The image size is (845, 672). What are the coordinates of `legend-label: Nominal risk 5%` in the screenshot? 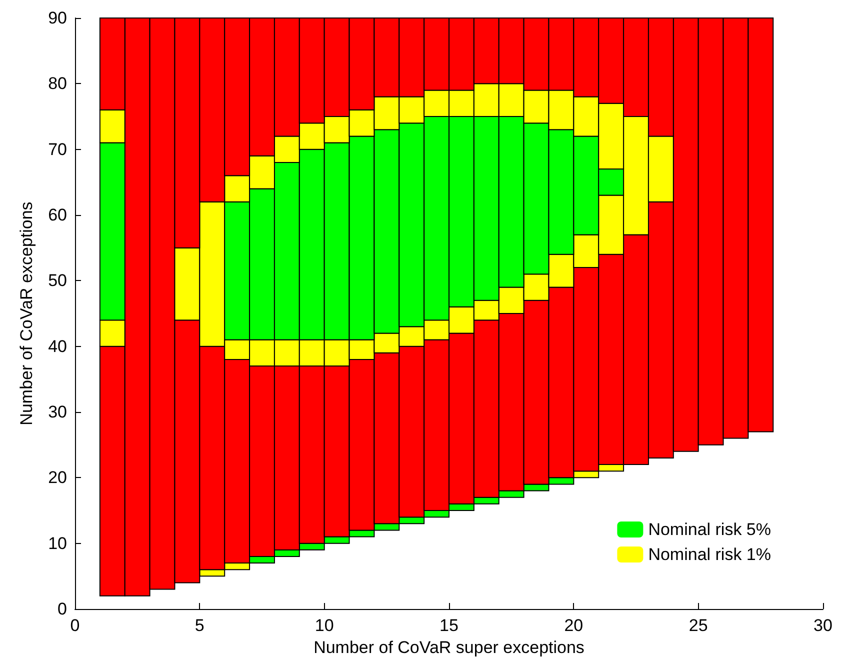 It's located at (709, 529).